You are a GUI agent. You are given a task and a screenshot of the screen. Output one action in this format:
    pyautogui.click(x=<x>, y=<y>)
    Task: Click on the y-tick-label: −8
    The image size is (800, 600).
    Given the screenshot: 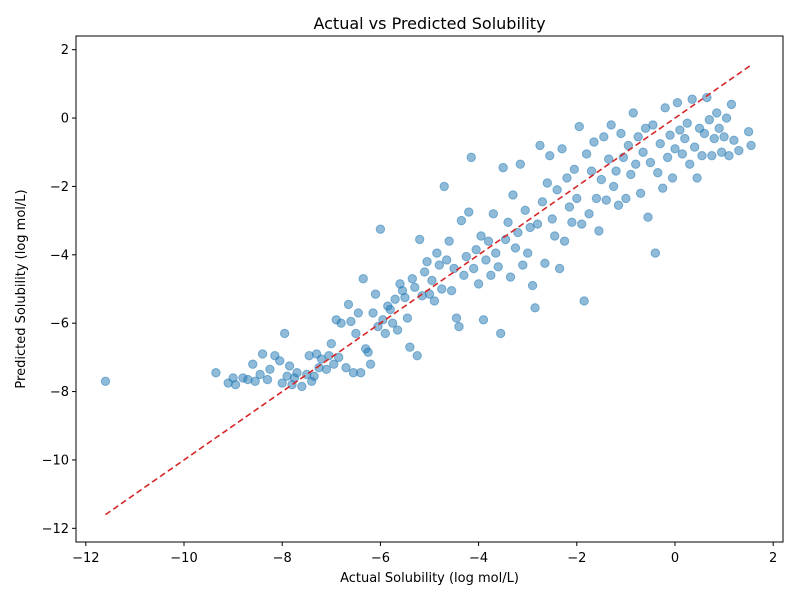 What is the action you would take?
    pyautogui.click(x=59, y=392)
    